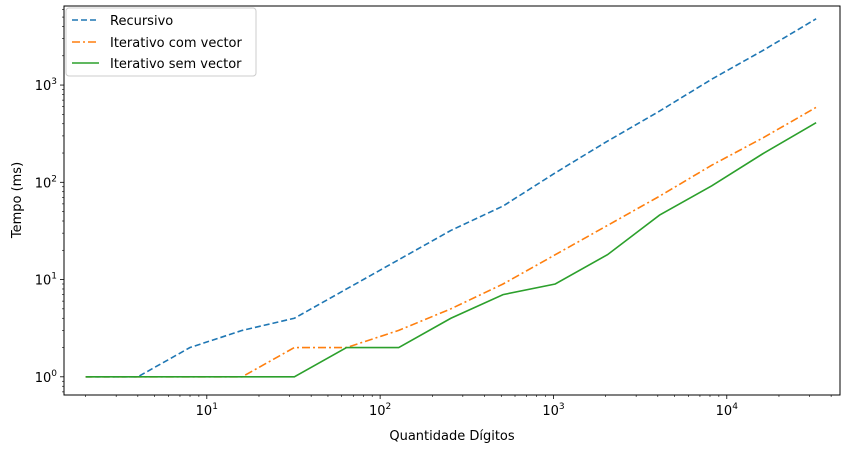  I want to click on y-tick-label: 100, so click(46, 377).